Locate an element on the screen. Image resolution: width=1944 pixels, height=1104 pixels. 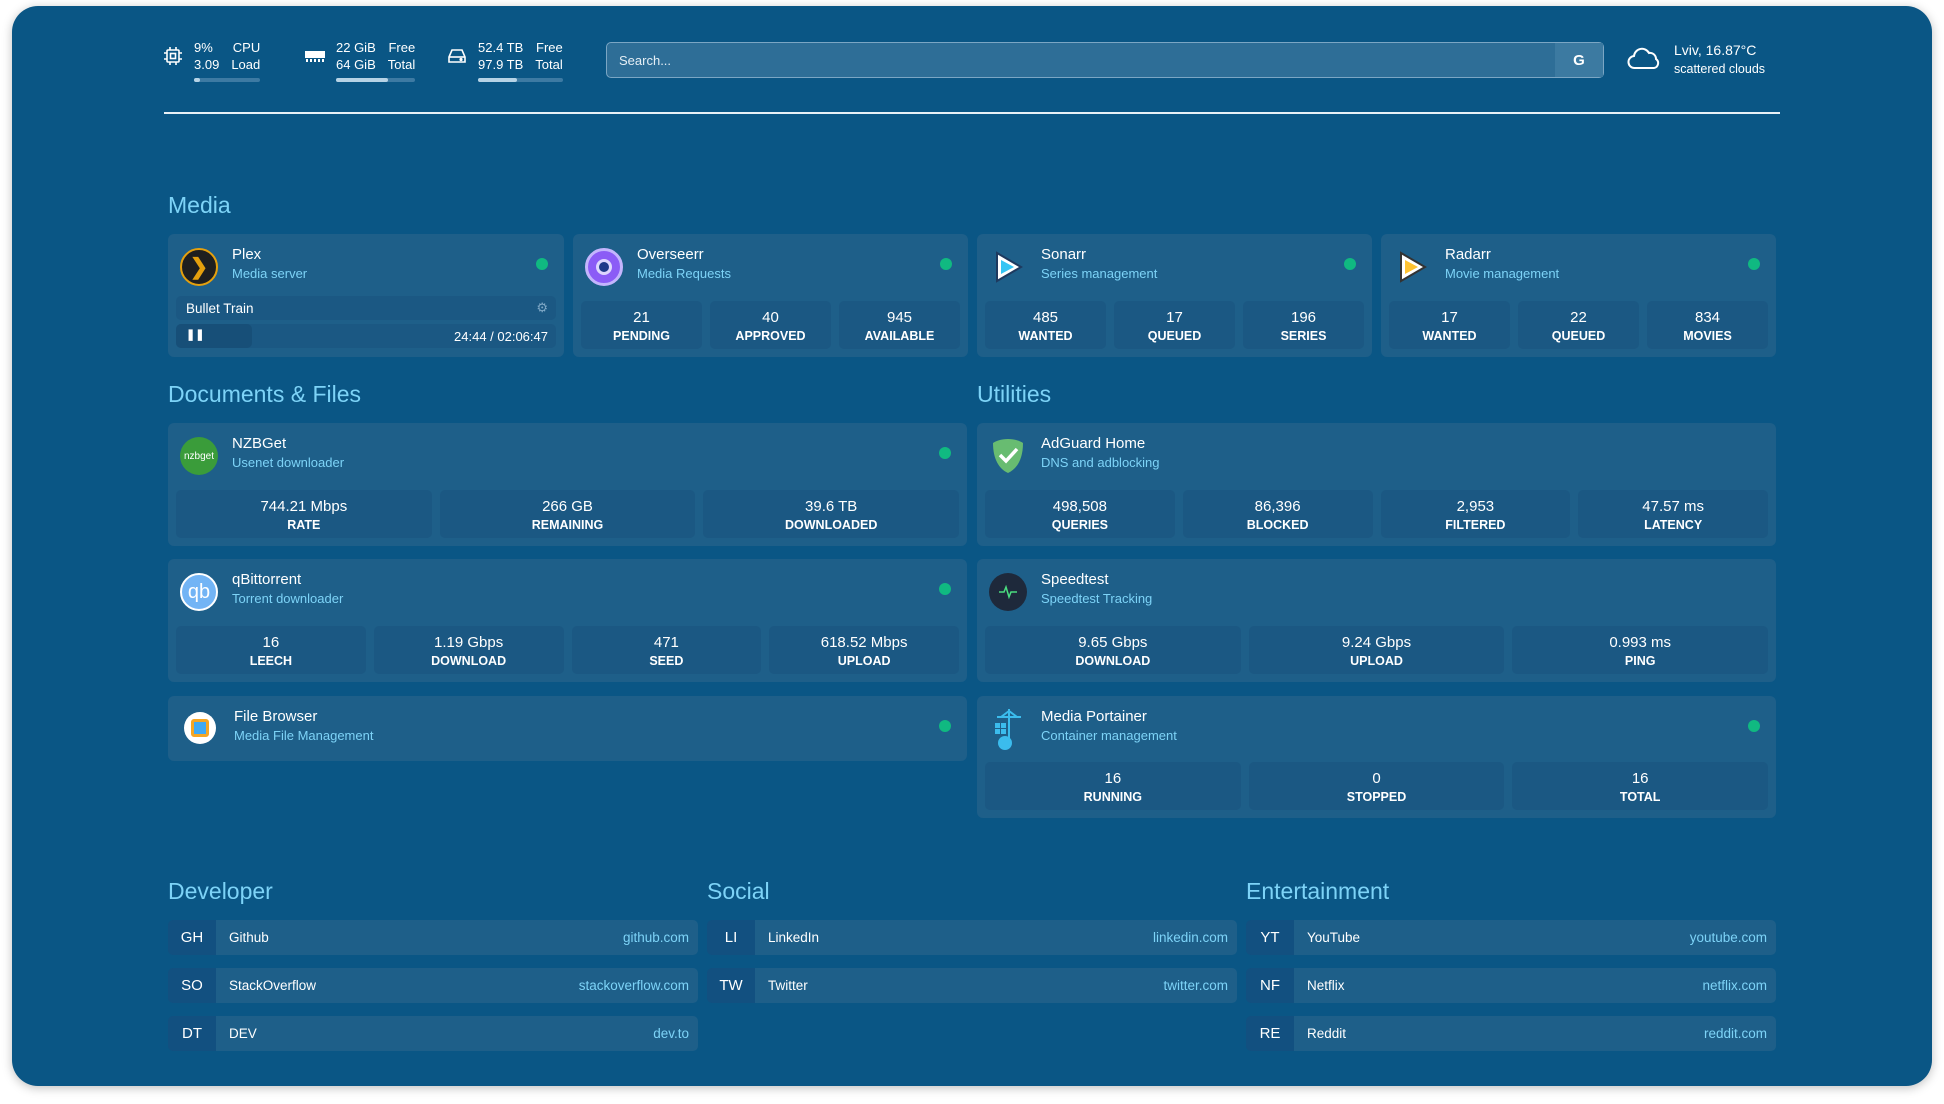
cpu-usage: 9% is located at coordinates (203, 47).